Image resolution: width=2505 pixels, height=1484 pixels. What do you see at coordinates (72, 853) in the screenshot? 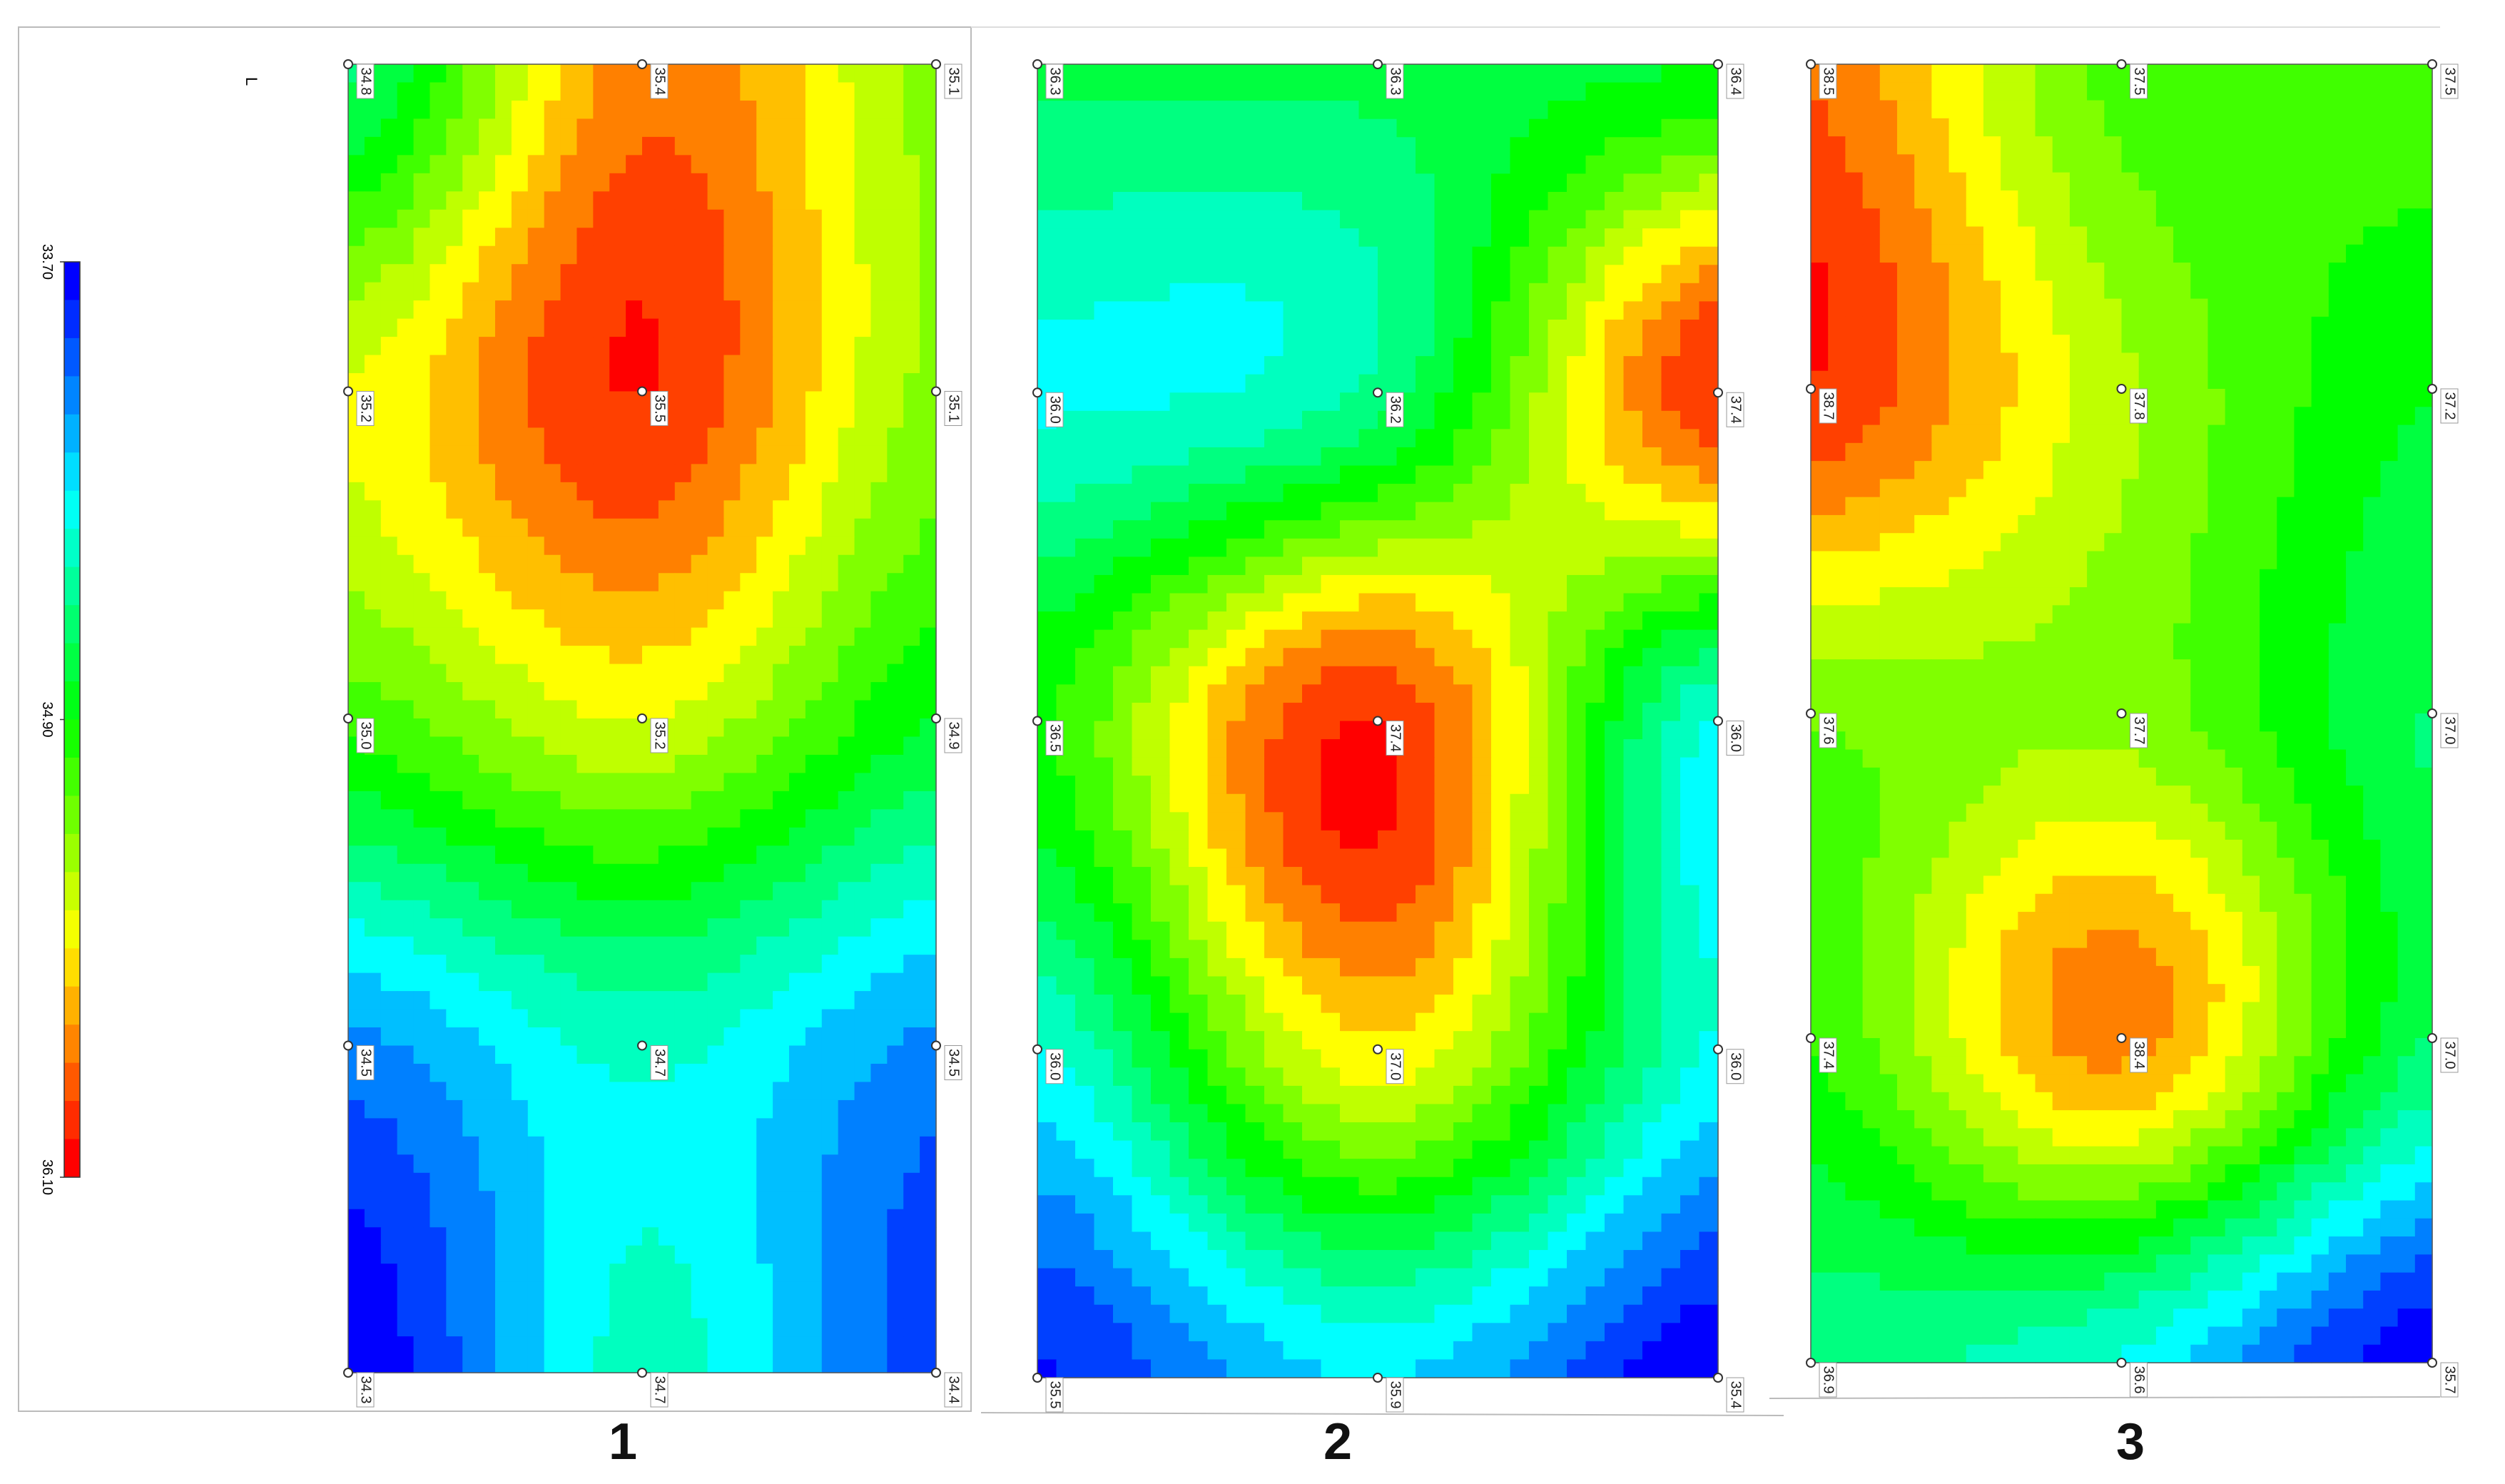
I see `colorbar-segment` at bounding box center [72, 853].